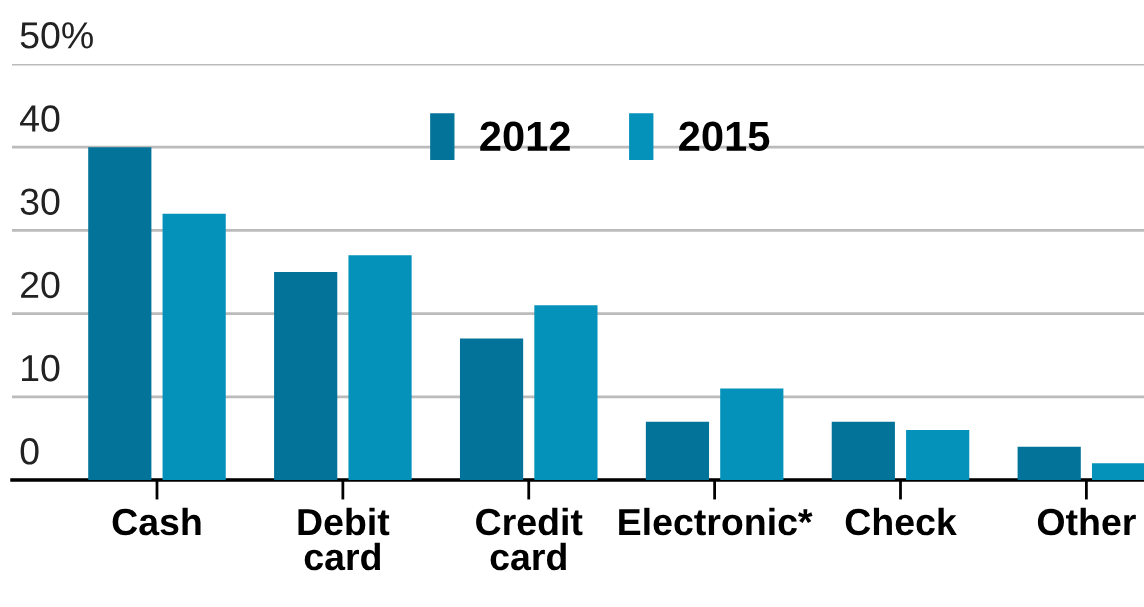  I want to click on y-tick-label: 30, so click(40, 201).